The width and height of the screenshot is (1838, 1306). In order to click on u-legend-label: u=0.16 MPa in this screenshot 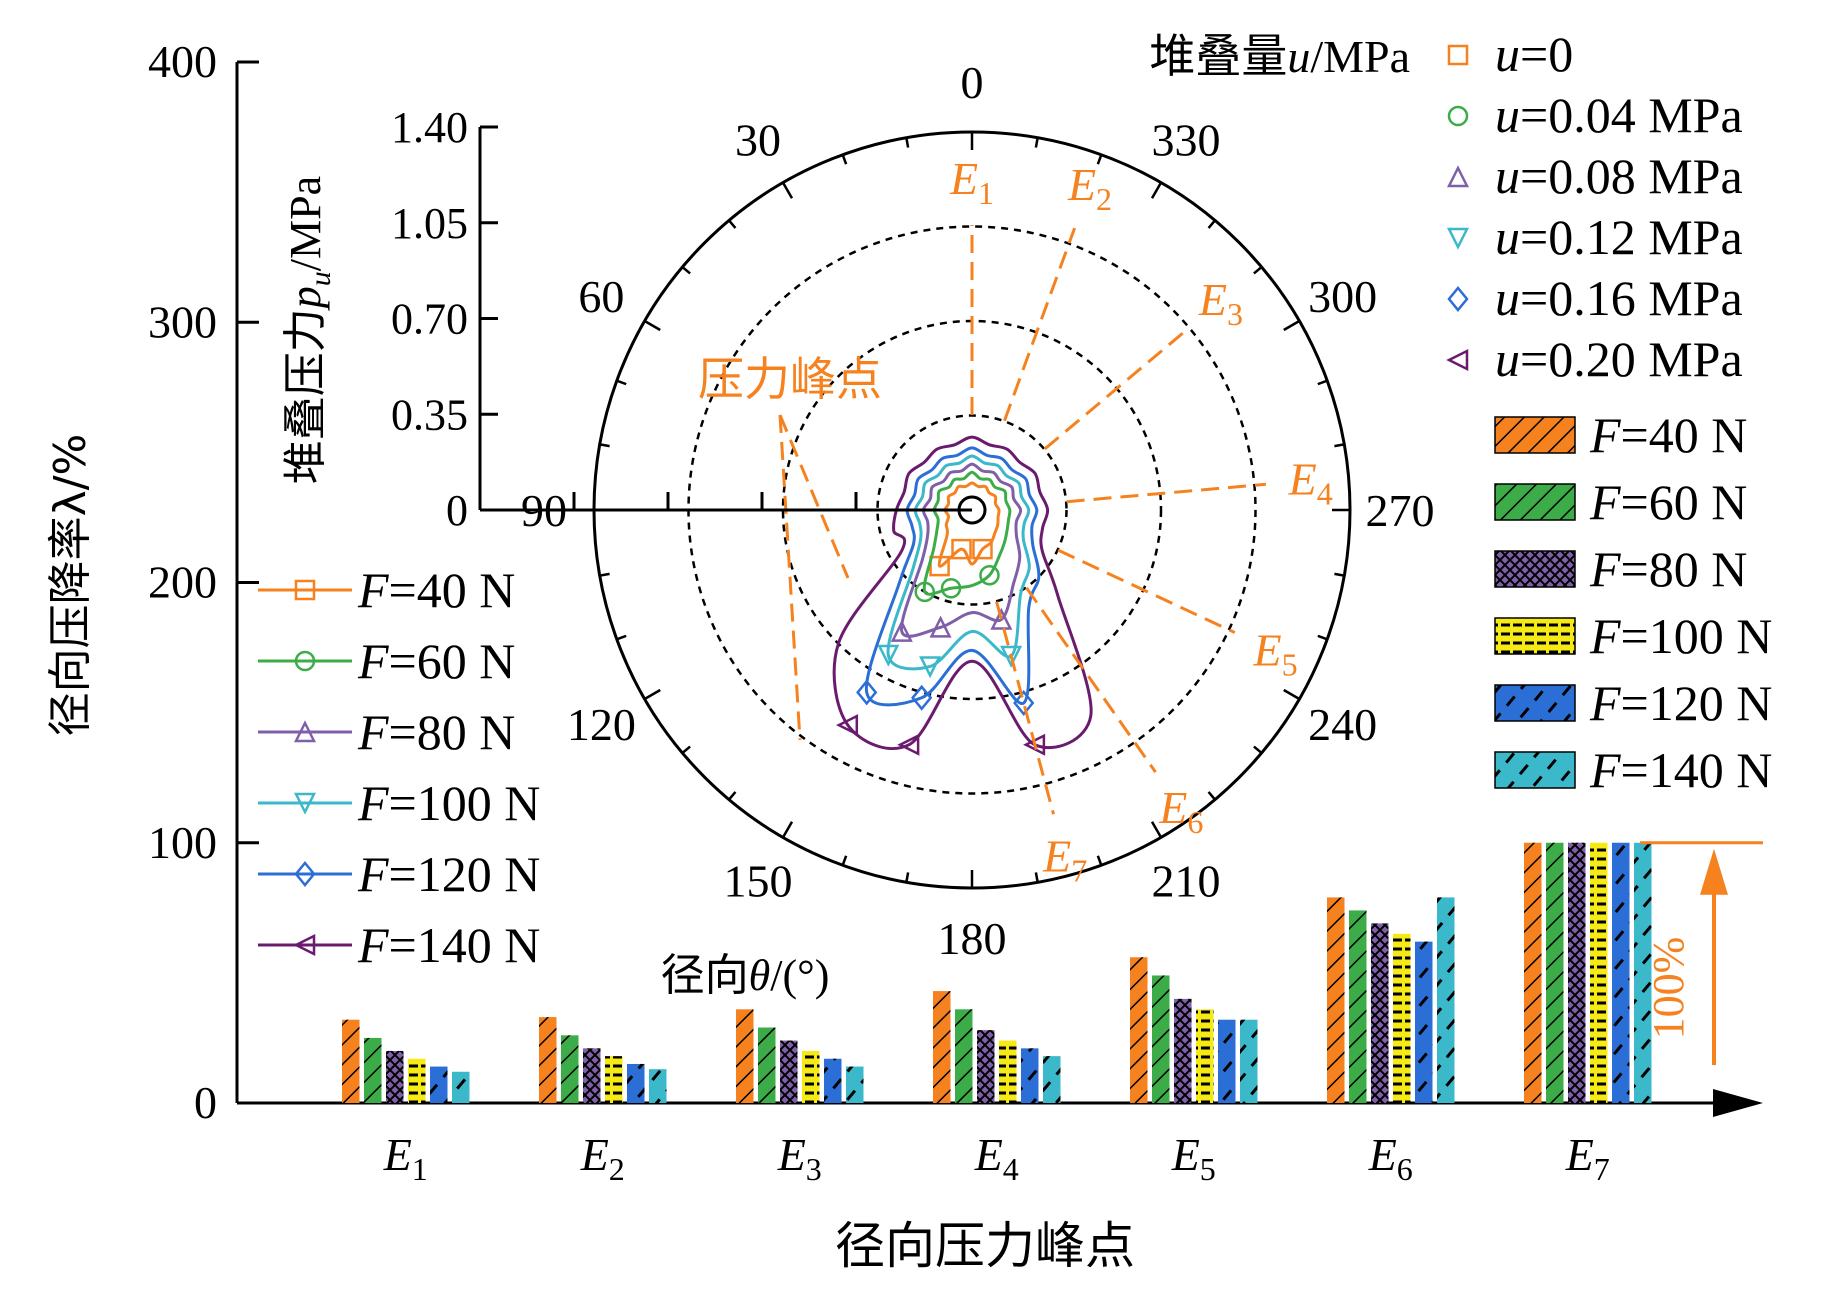, I will do `click(1619, 298)`.